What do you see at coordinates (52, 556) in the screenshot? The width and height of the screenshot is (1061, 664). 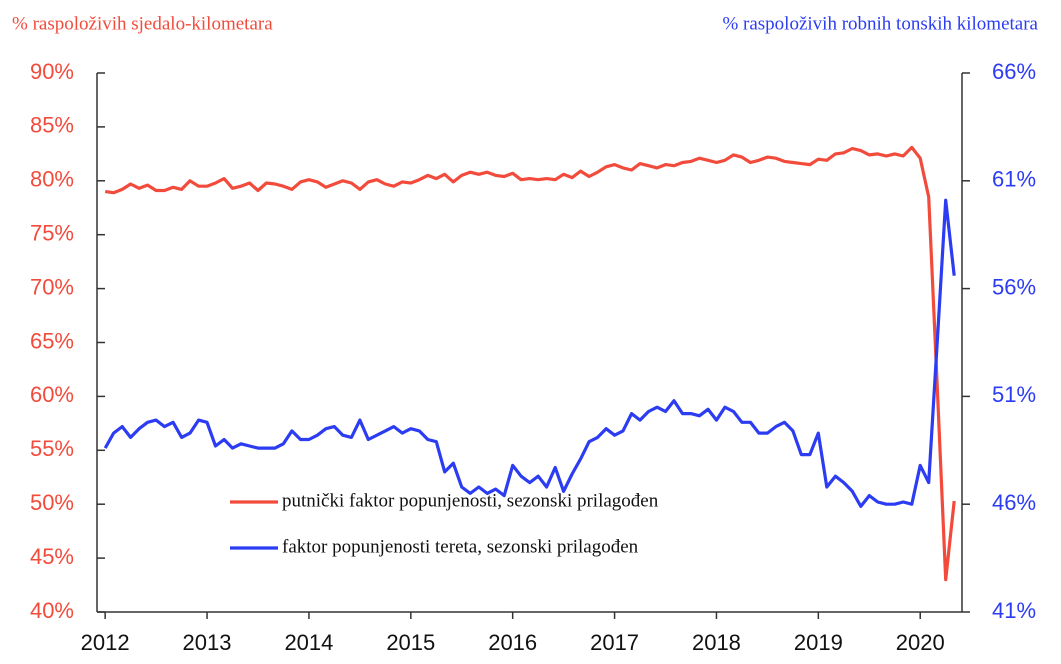 I see `y-tick-label: 45%` at bounding box center [52, 556].